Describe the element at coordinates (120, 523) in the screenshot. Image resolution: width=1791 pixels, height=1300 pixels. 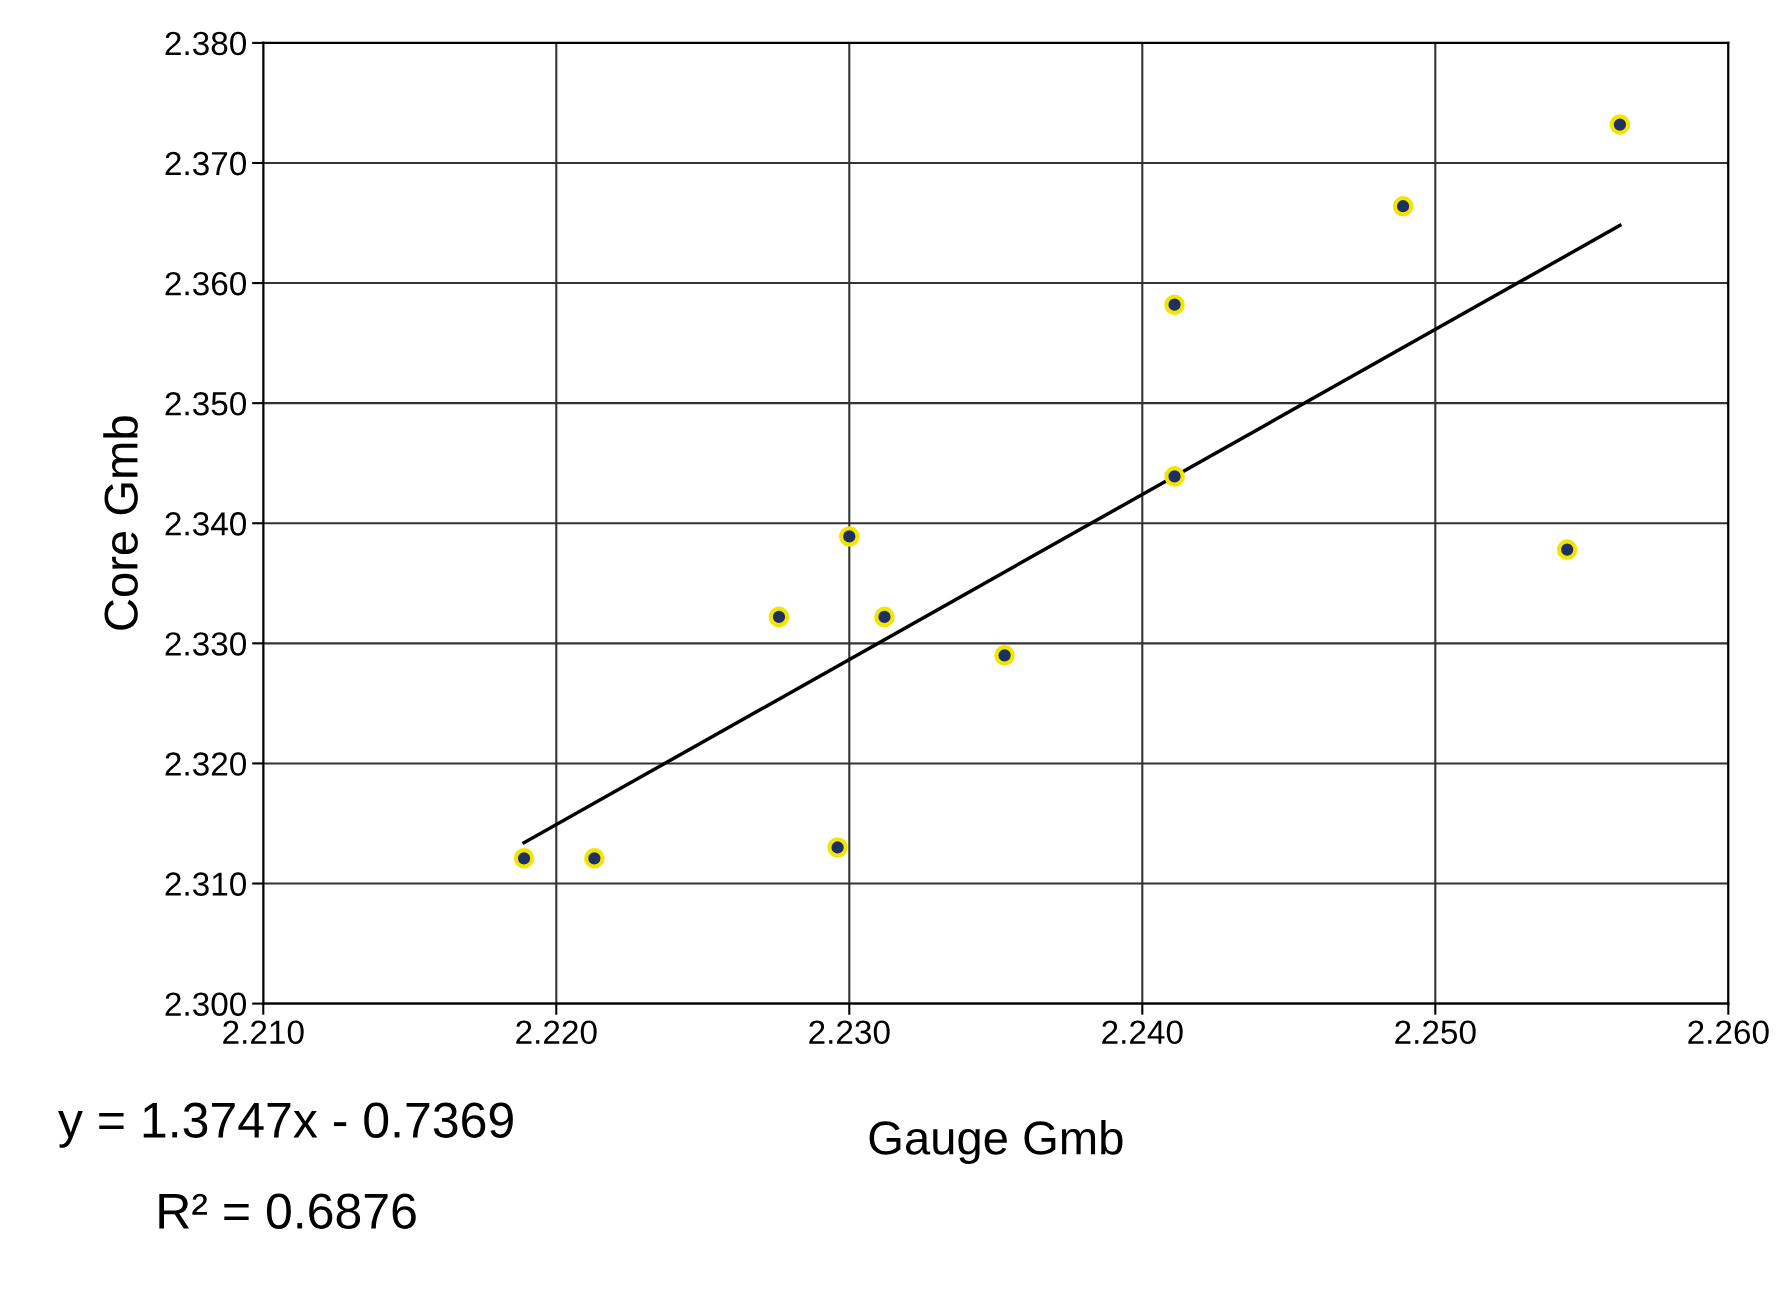
I see `y-axis-title: Core Gmb` at that location.